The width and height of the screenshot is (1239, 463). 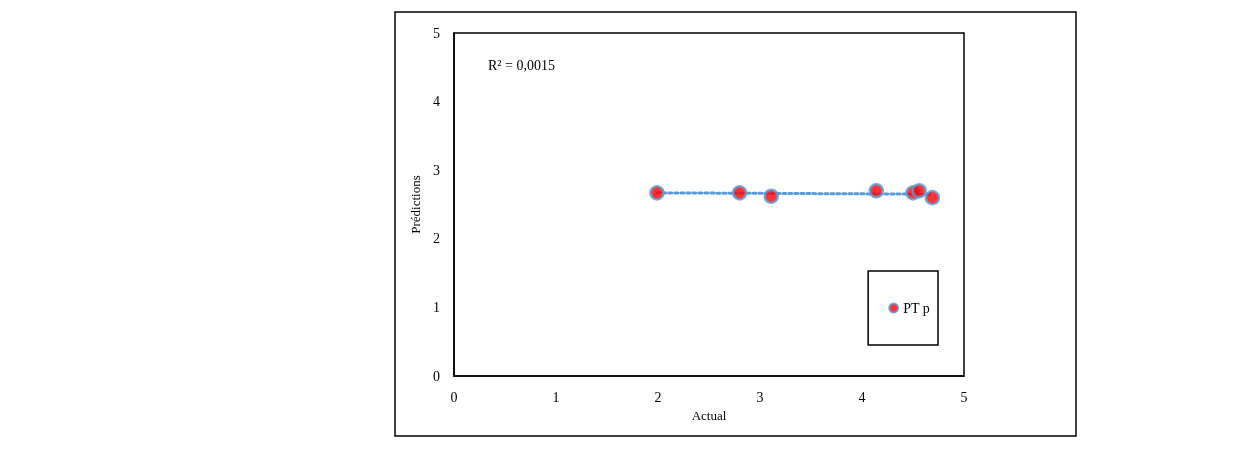 I want to click on y-axis-title: Prédictions, so click(x=415, y=204).